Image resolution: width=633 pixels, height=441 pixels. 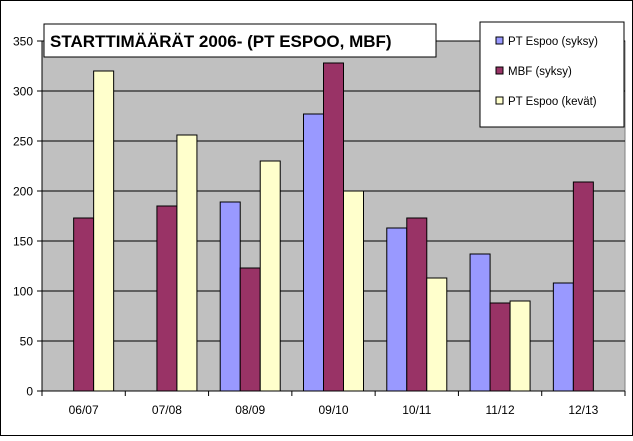 I want to click on x-tick-label: 08/09, so click(x=250, y=410).